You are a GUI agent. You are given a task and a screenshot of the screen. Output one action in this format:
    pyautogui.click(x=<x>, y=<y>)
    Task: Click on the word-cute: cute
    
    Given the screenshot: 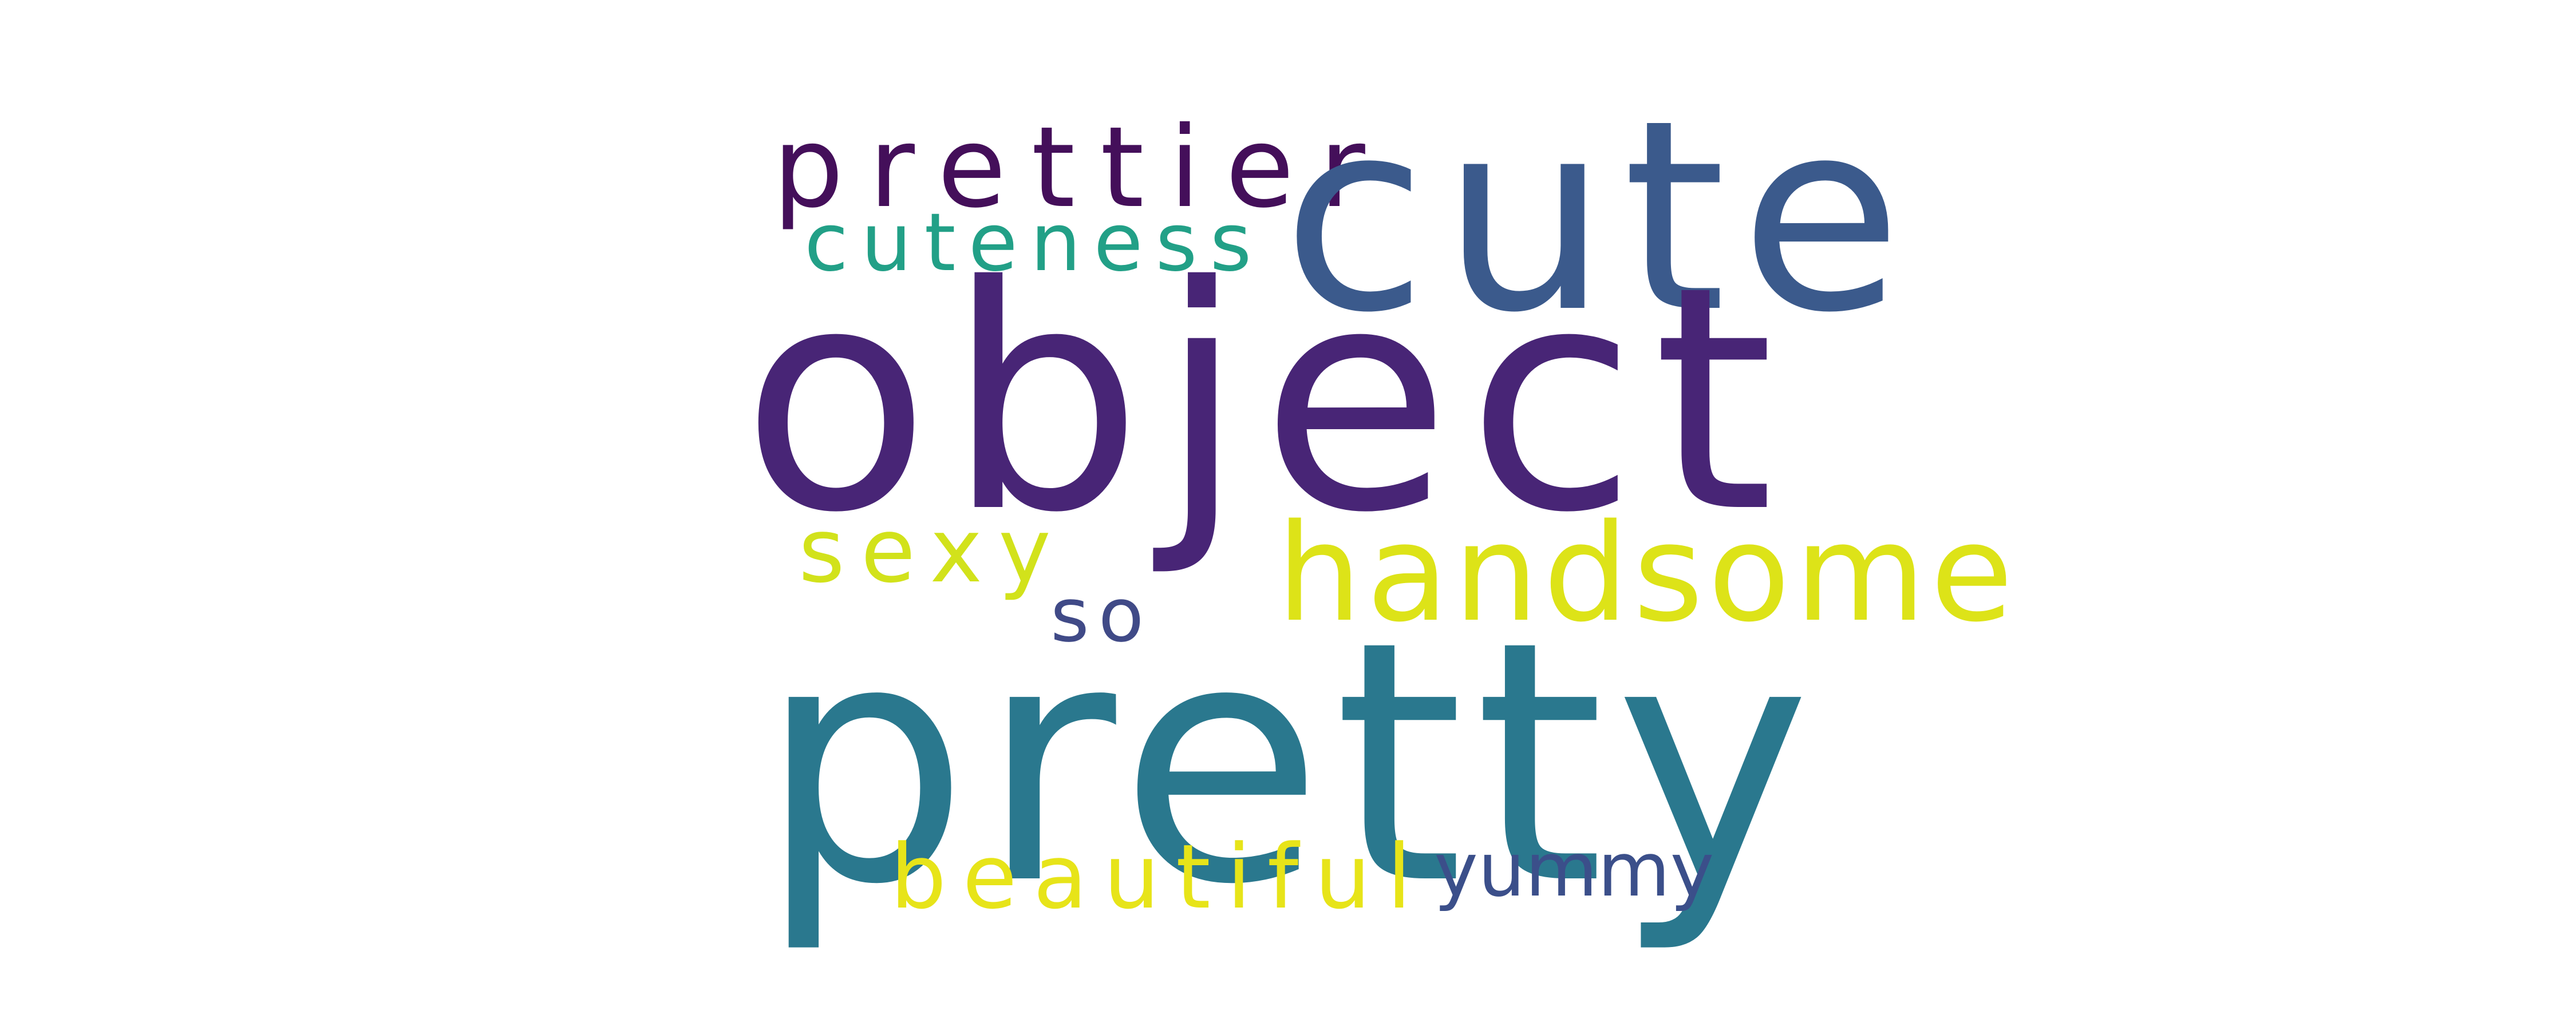 What is the action you would take?
    pyautogui.click(x=1599, y=217)
    